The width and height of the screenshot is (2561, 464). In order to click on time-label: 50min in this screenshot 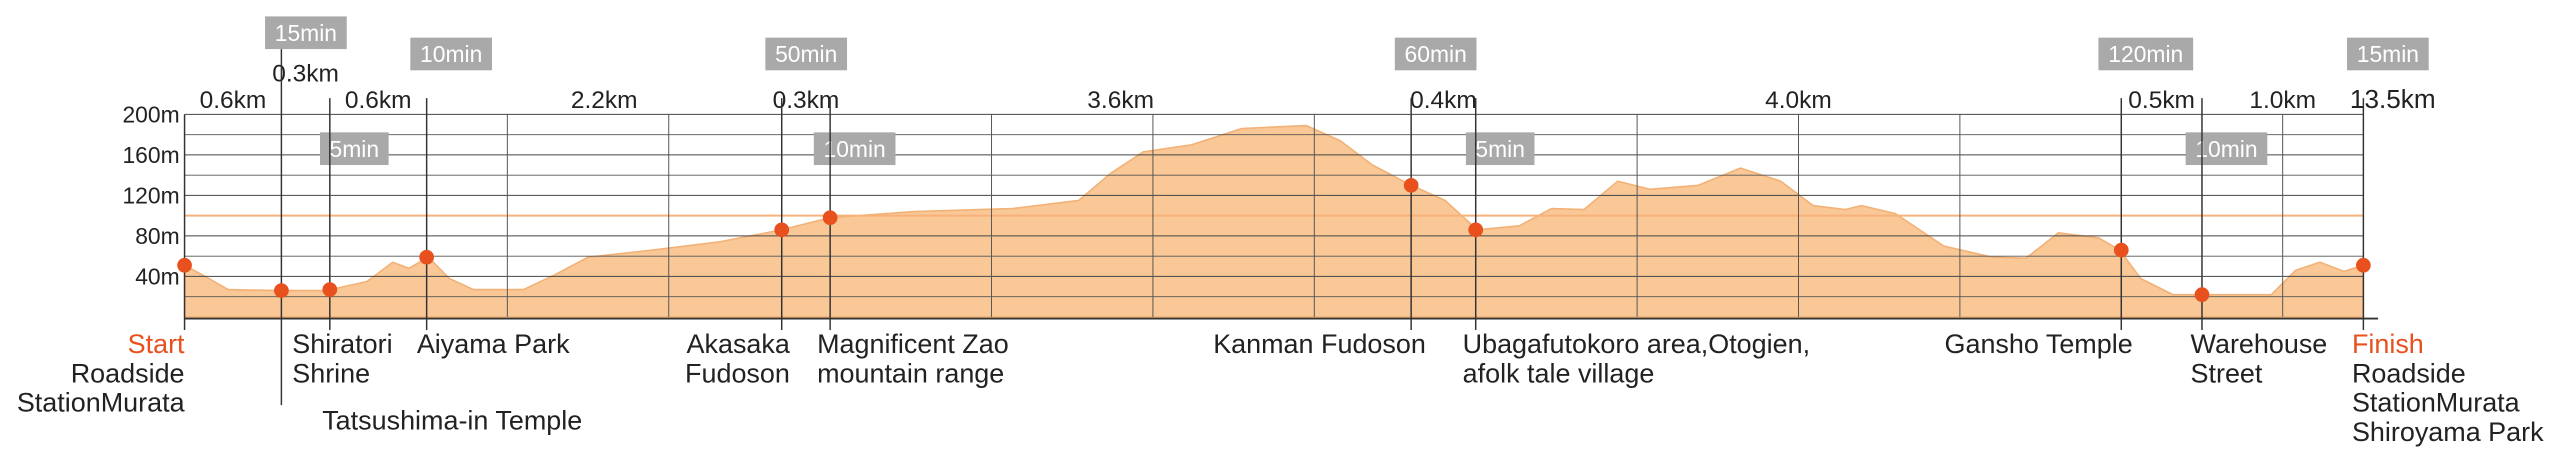, I will do `click(806, 54)`.